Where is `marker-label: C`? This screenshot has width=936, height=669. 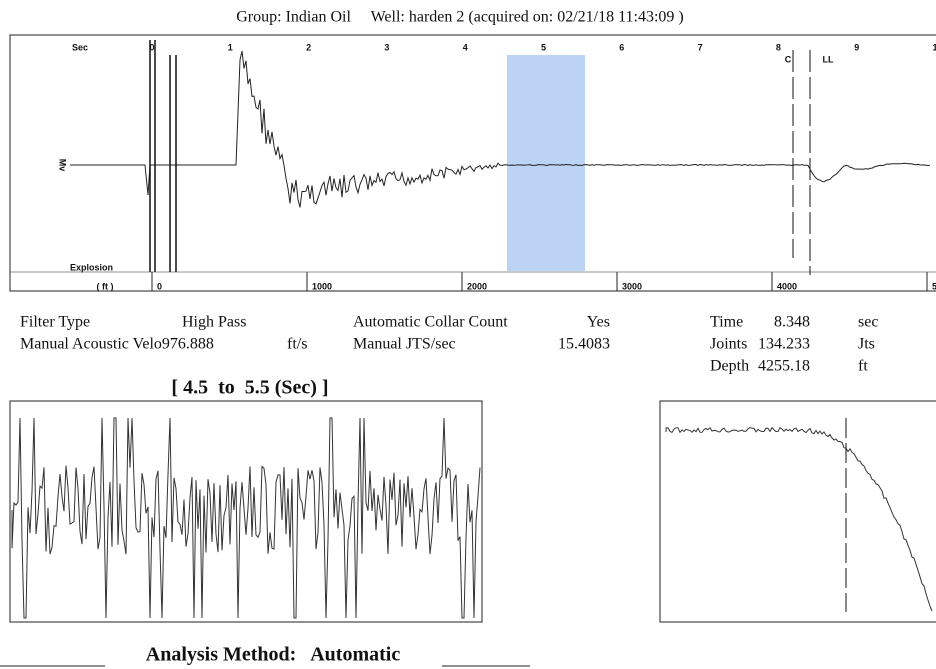
marker-label: C is located at coordinates (788, 59).